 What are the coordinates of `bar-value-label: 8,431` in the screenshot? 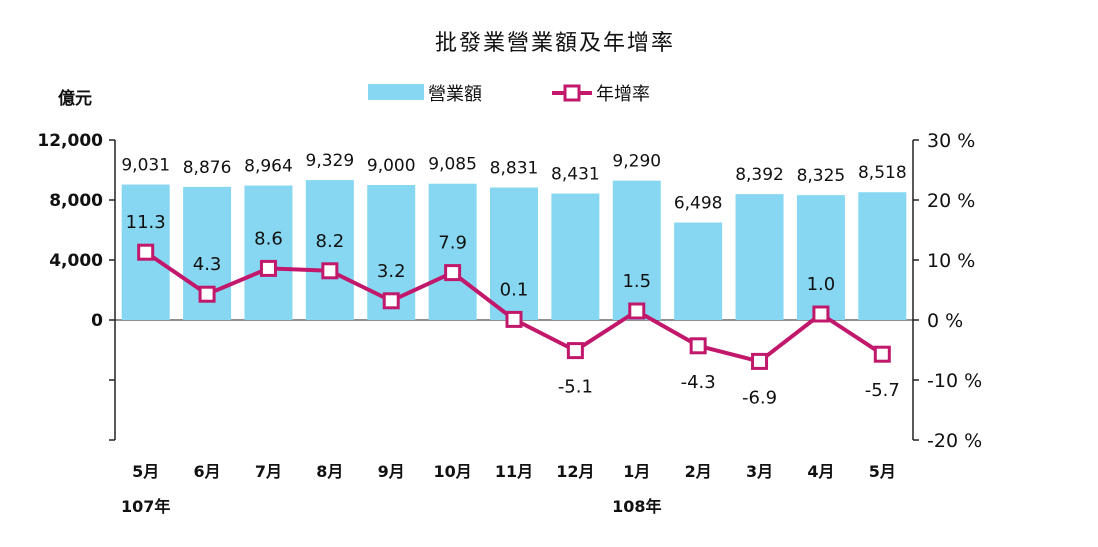 It's located at (575, 175).